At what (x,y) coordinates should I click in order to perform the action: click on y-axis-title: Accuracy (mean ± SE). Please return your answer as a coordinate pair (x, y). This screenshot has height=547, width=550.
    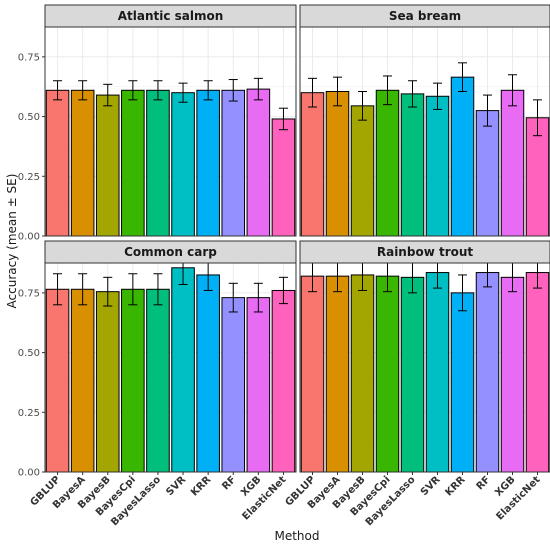
    Looking at the image, I should click on (12, 241).